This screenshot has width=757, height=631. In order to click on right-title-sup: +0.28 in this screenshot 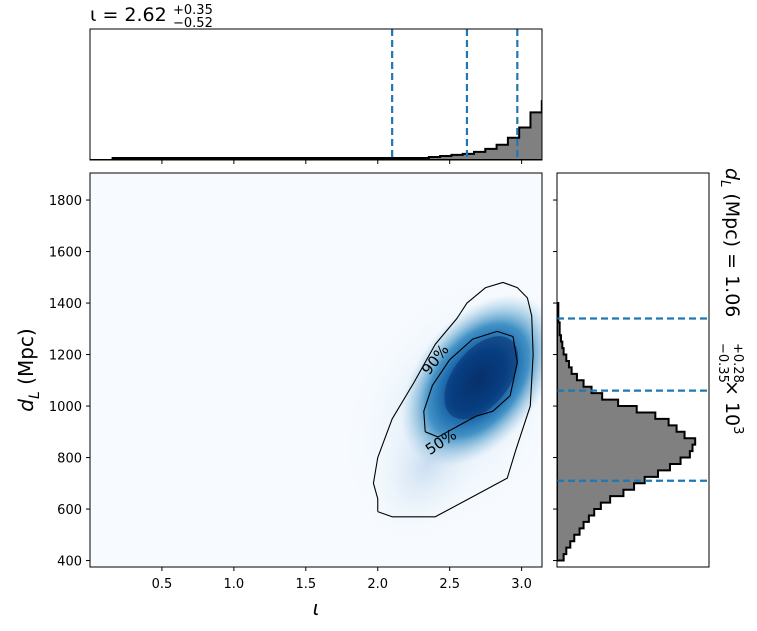, I will do `click(737, 363)`.